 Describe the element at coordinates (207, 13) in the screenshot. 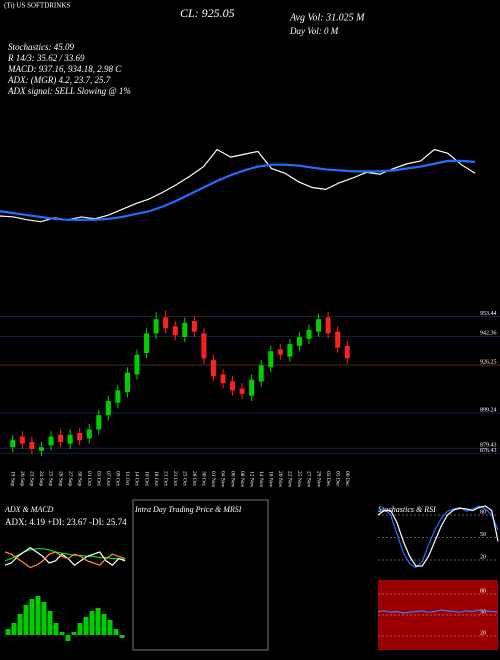

I see `close-price: CL: 925.05` at that location.